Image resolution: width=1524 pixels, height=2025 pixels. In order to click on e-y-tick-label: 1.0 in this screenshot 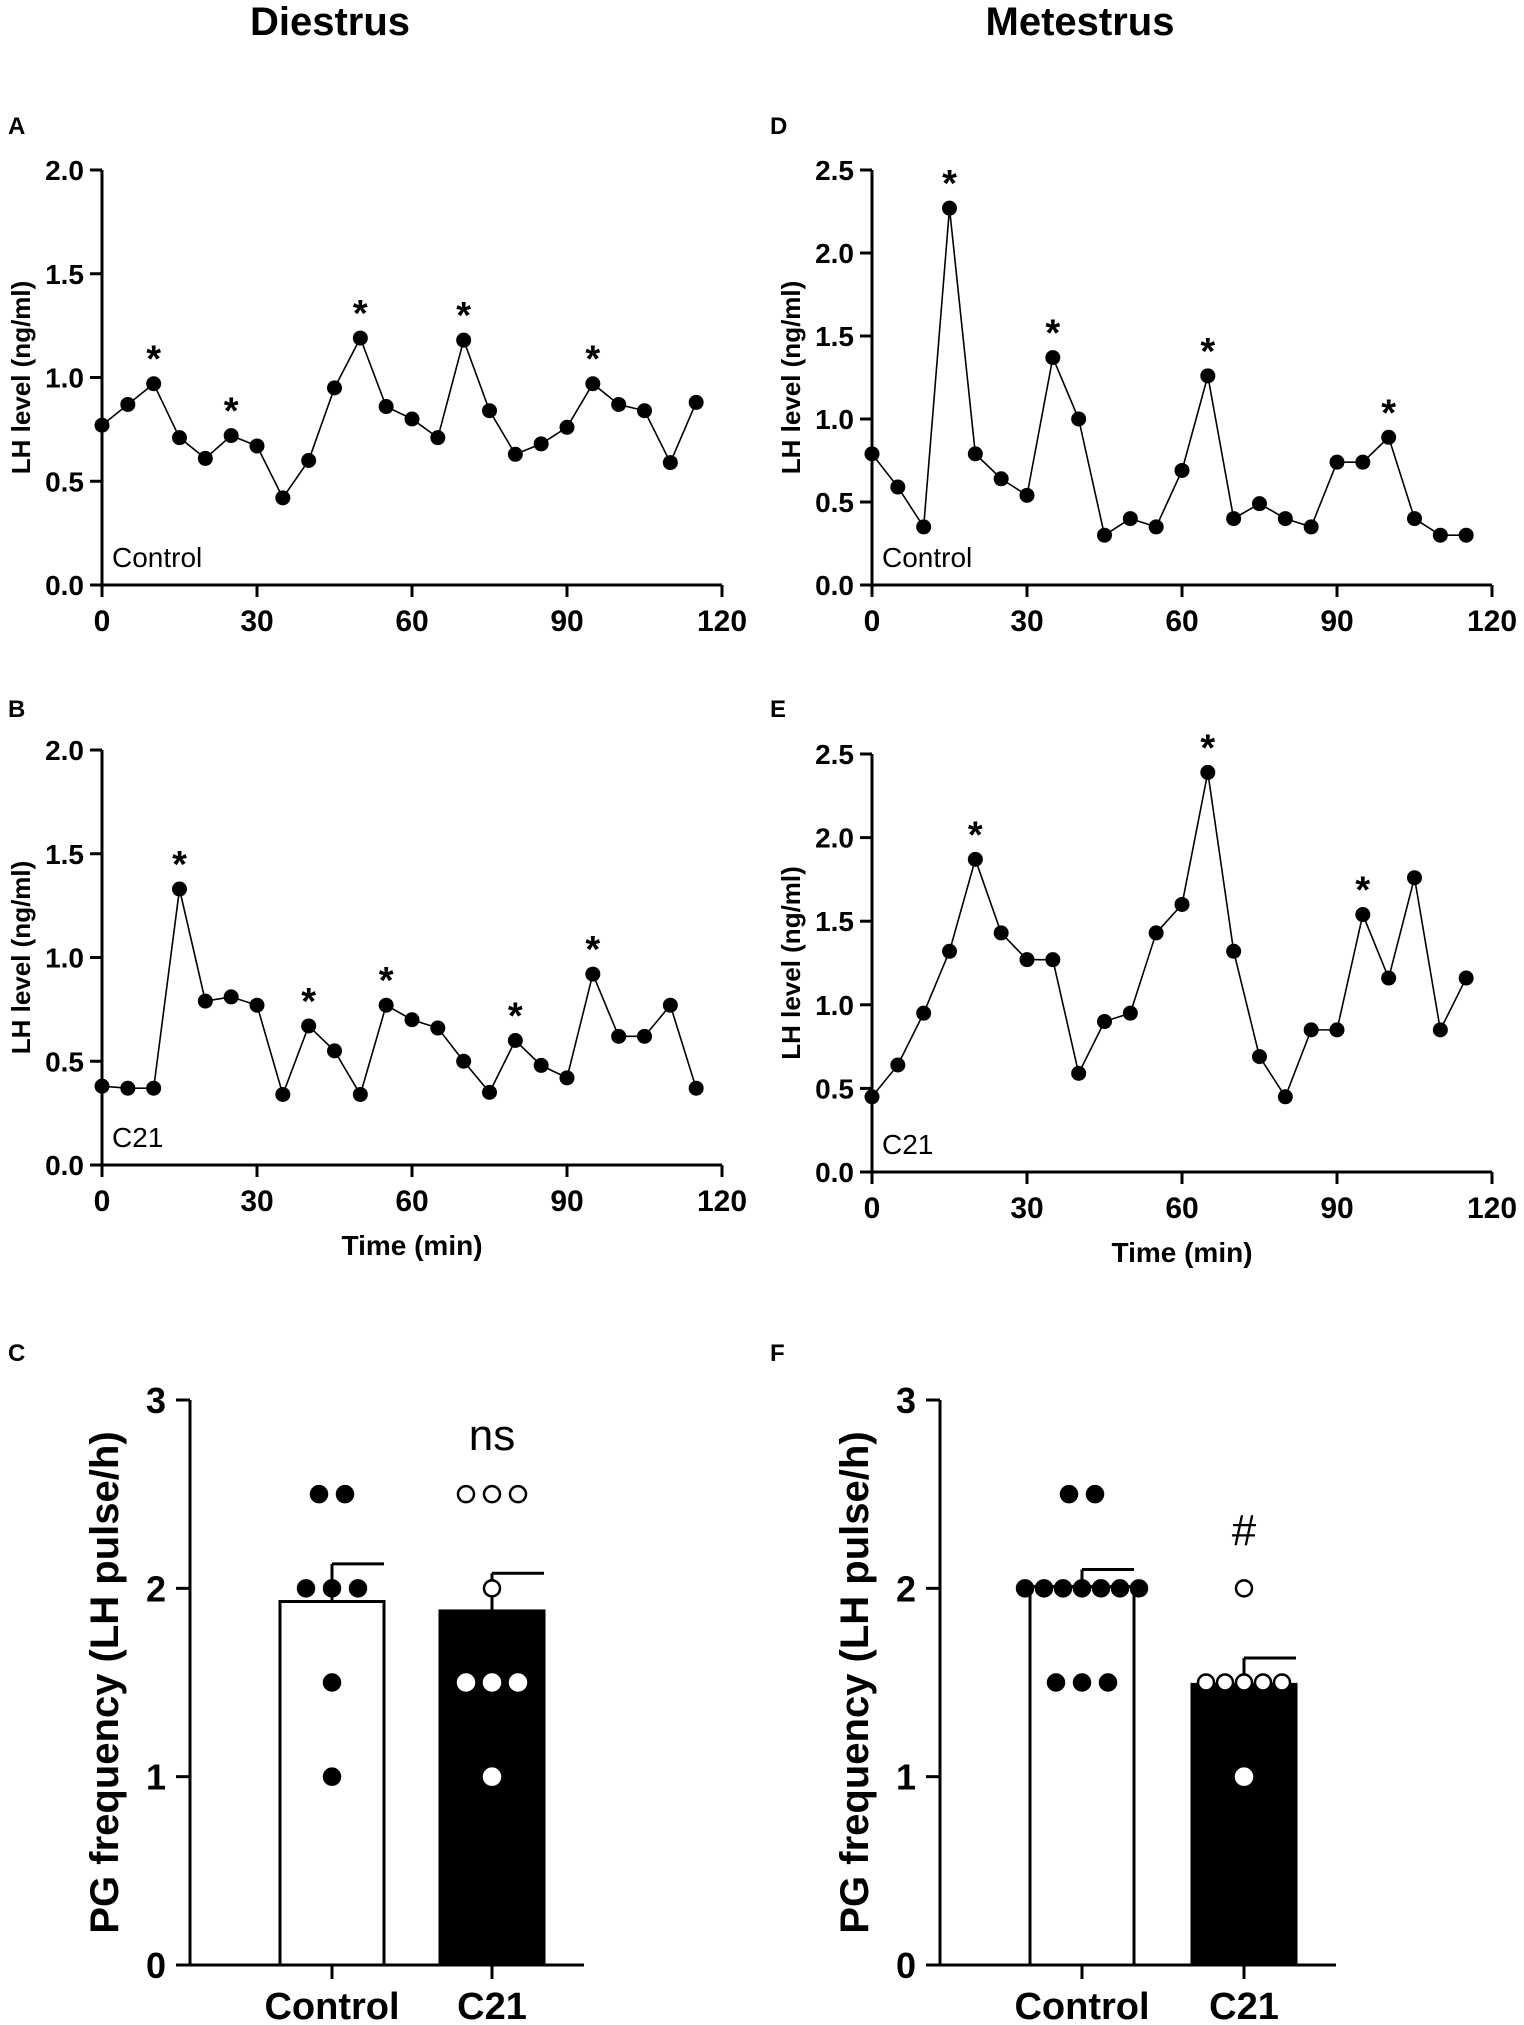, I will do `click(834, 1005)`.